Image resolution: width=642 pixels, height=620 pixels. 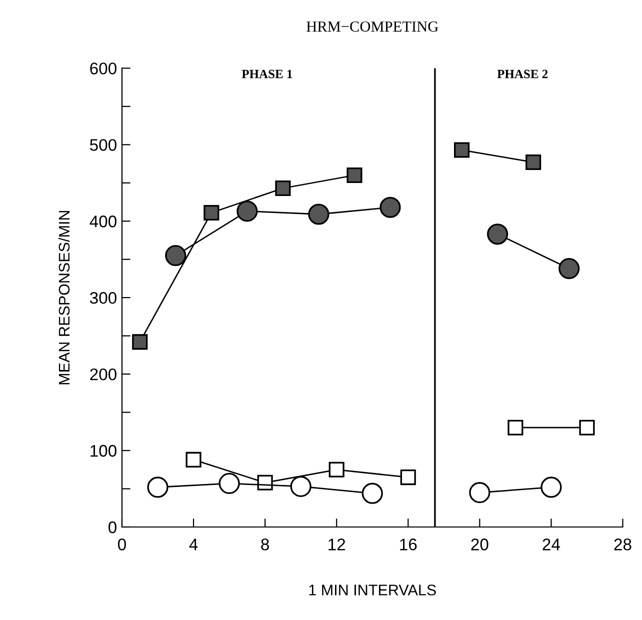 What do you see at coordinates (103, 222) in the screenshot?
I see `y-tick-label: 400` at bounding box center [103, 222].